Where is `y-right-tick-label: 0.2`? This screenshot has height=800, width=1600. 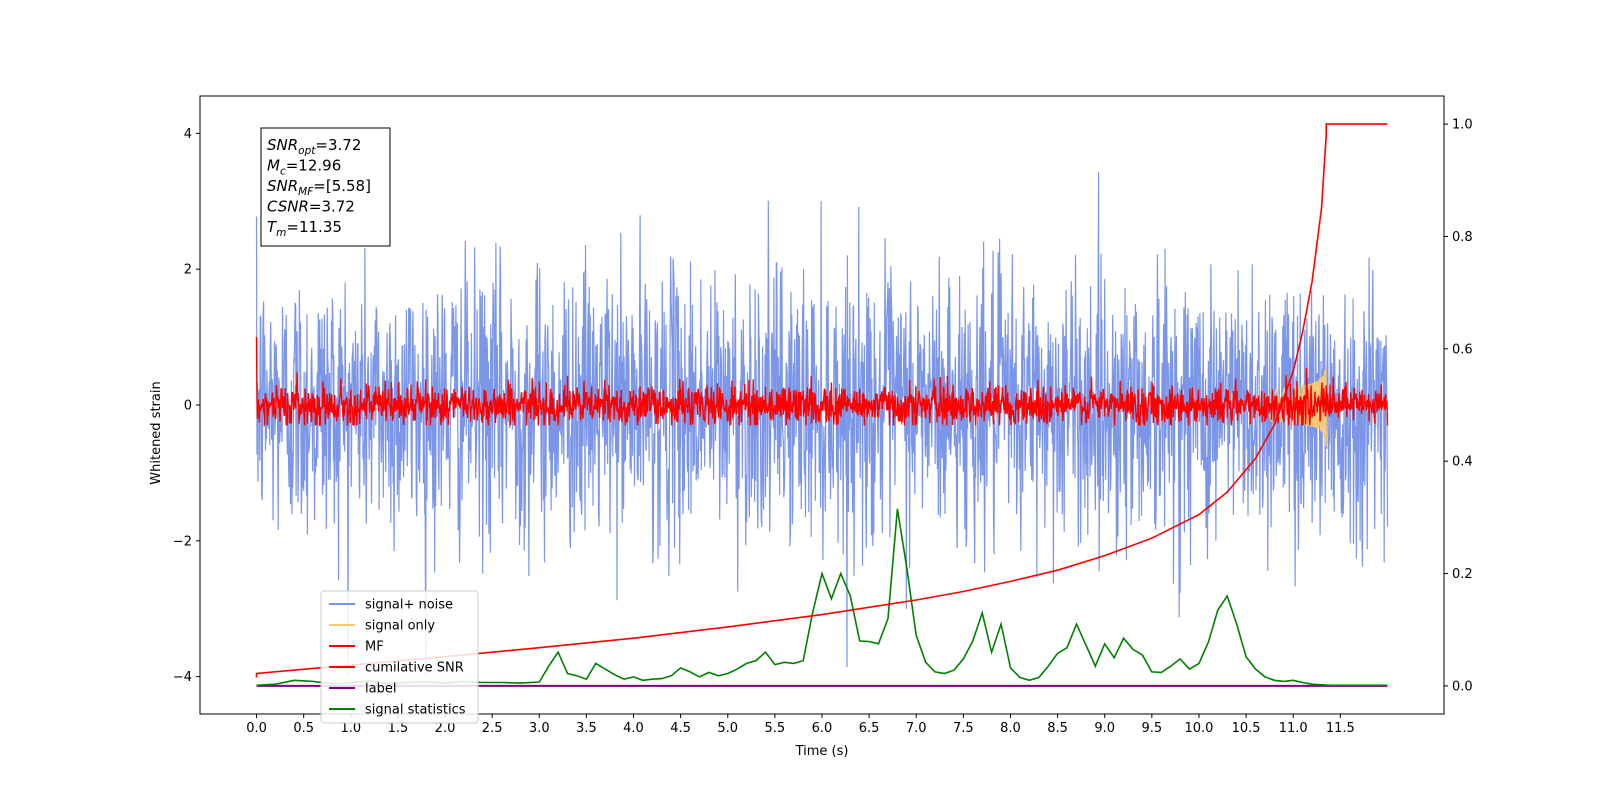 y-right-tick-label: 0.2 is located at coordinates (1462, 574).